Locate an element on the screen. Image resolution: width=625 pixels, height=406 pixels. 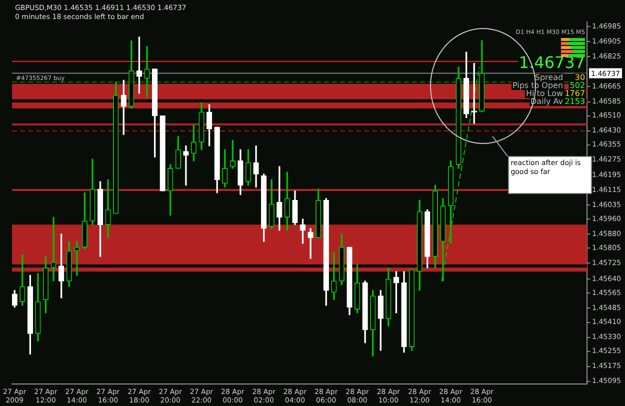
annotation: 502 is located at coordinates (578, 85).